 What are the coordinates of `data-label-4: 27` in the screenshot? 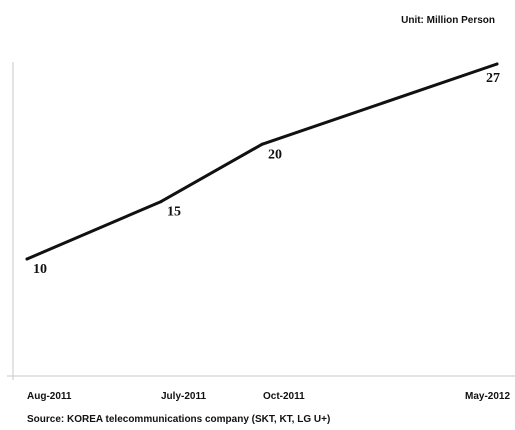 It's located at (493, 78).